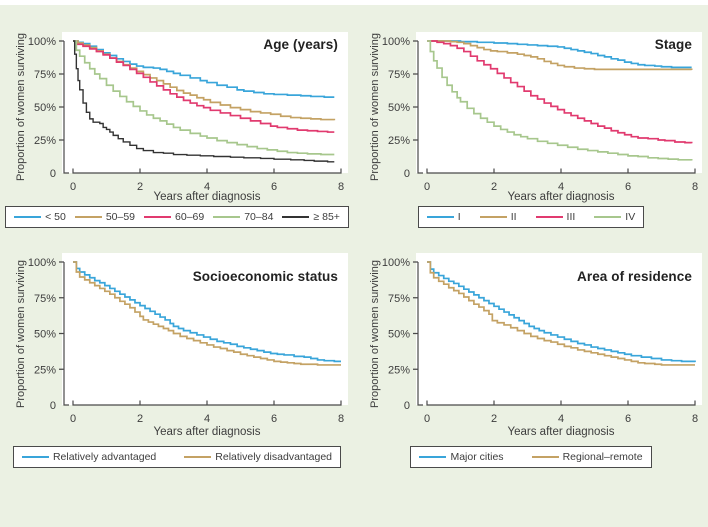 The image size is (708, 527). What do you see at coordinates (265, 276) in the screenshot?
I see `panel-title-socioeconomic: Socioeconomic status` at bounding box center [265, 276].